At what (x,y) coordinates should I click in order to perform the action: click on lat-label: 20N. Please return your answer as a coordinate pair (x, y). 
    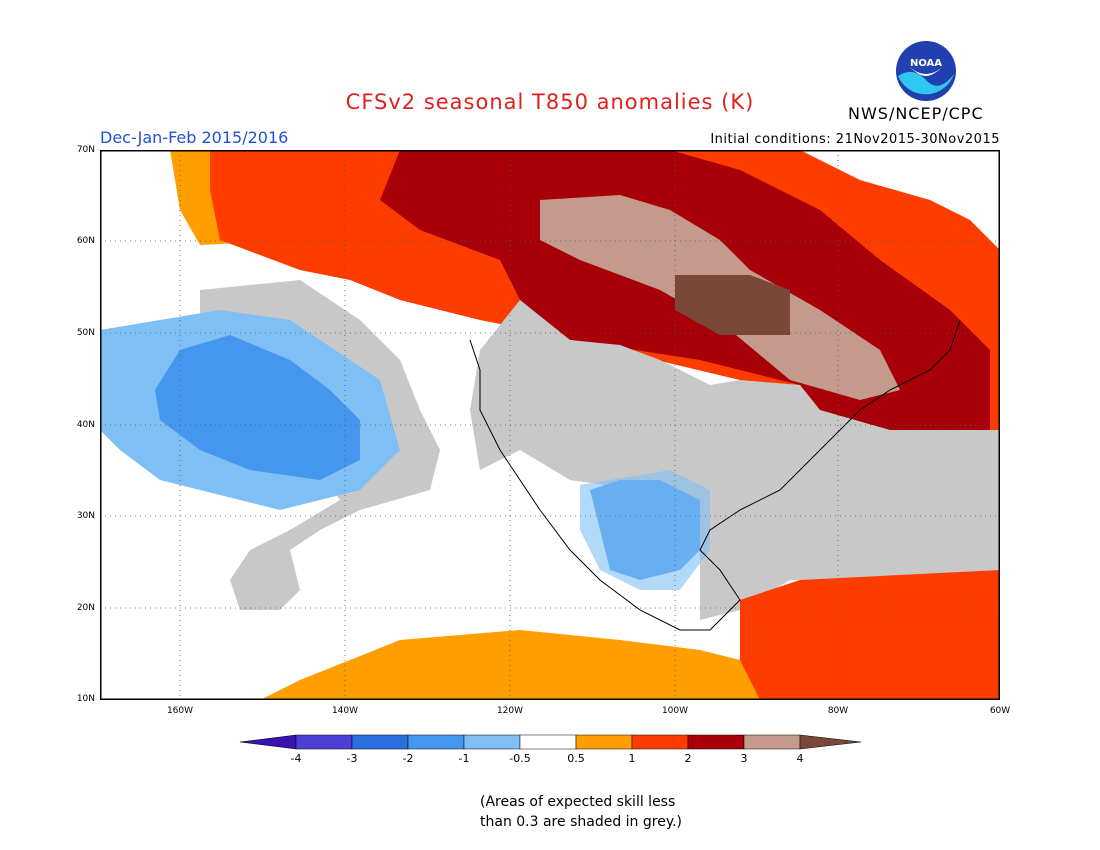
    Looking at the image, I should click on (85, 608).